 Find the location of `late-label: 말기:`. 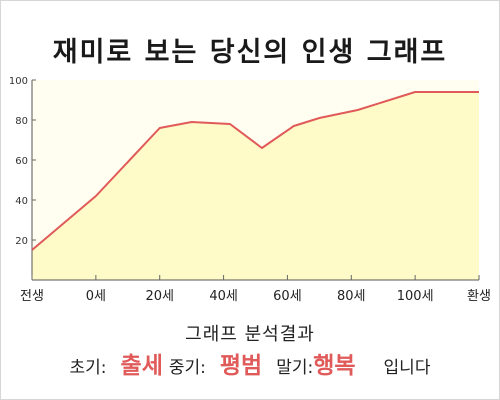

late-label: 말기: is located at coordinates (295, 368).